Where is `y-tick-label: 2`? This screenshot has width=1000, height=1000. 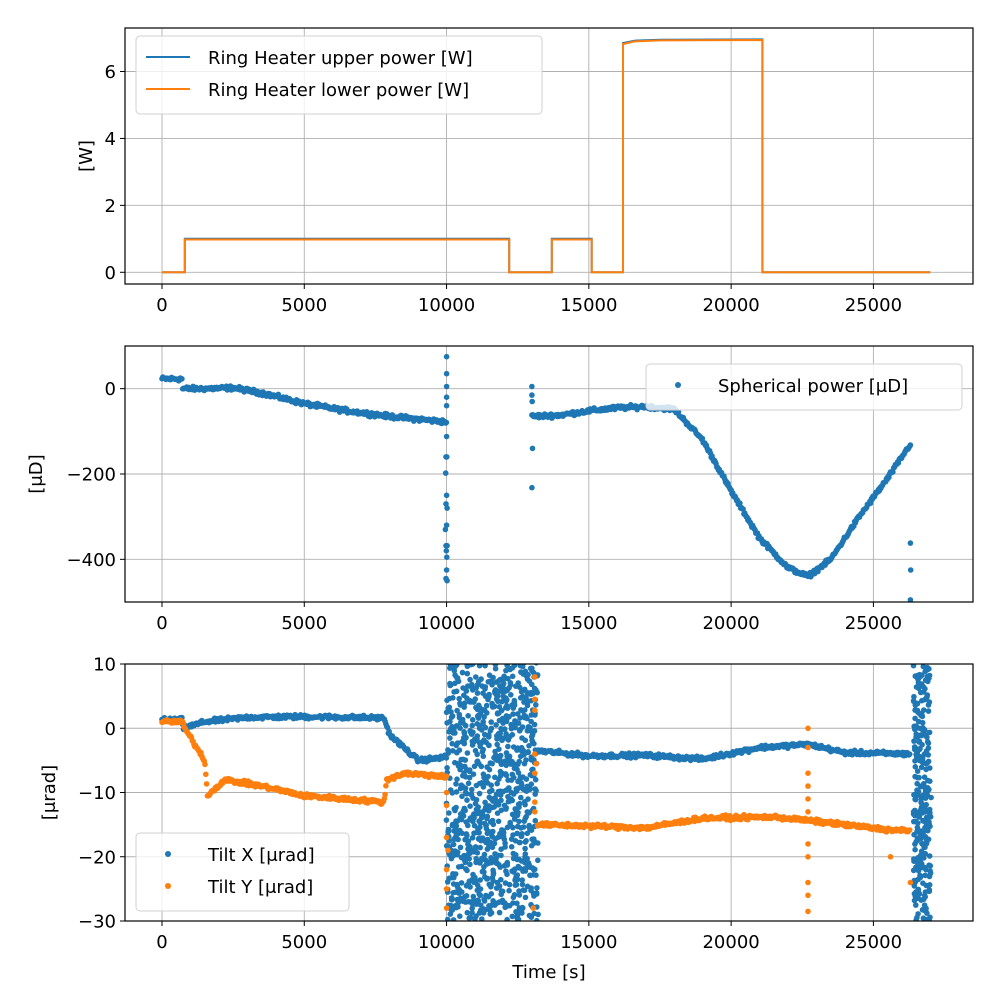
y-tick-label: 2 is located at coordinates (110, 206).